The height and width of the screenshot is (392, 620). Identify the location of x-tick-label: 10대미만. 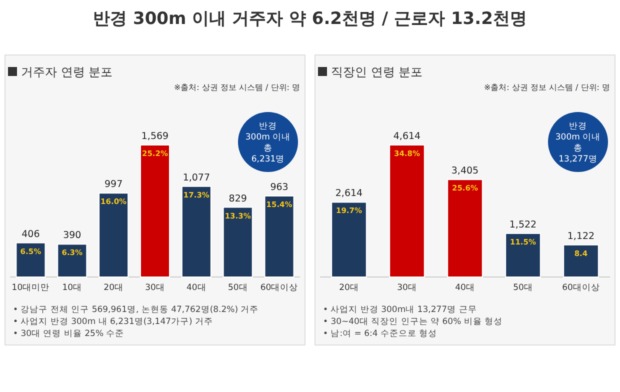
(31, 288).